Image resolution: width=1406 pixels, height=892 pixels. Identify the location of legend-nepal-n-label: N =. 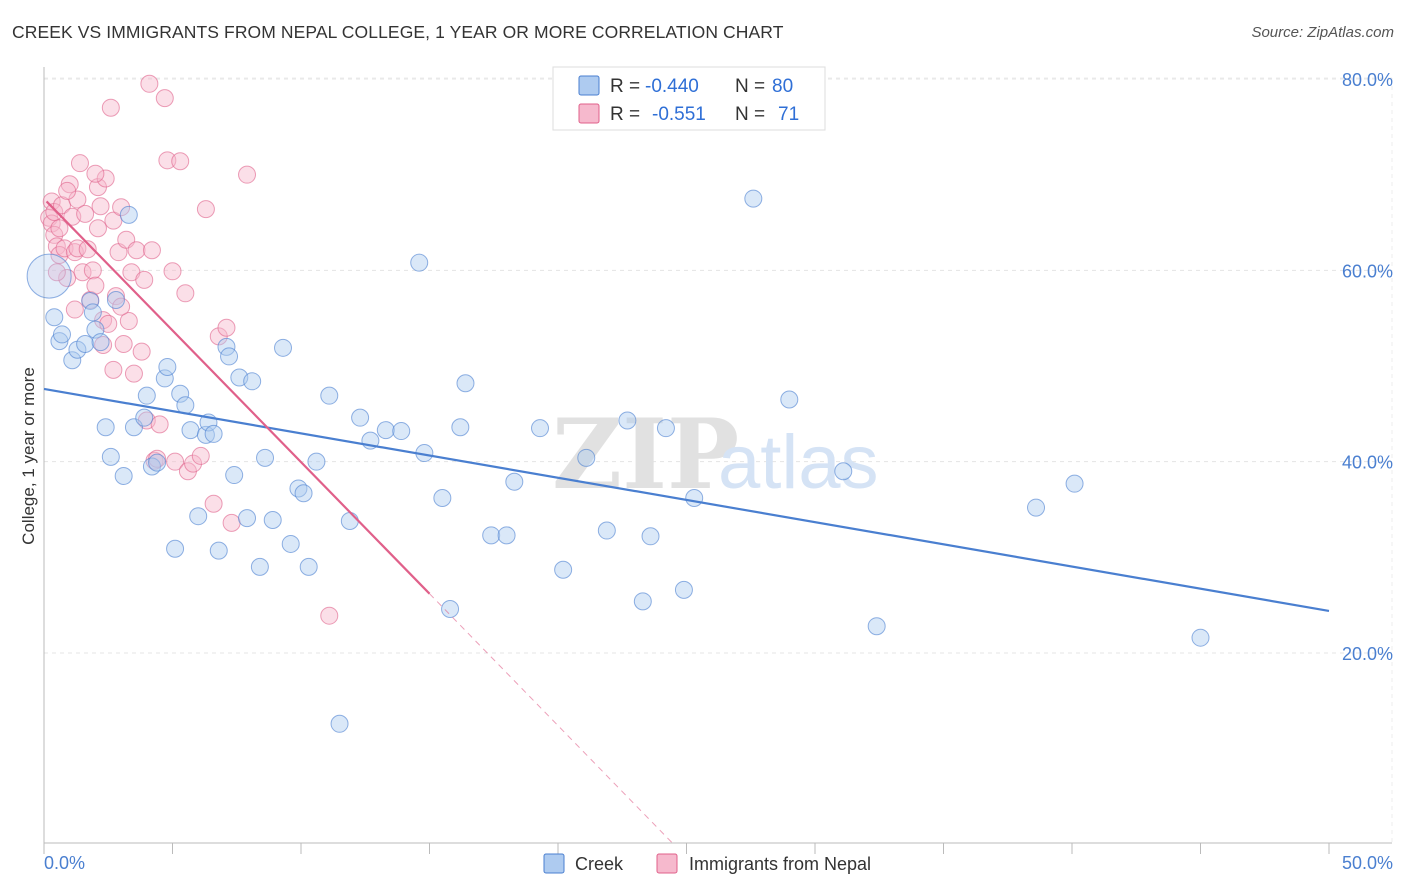
(750, 114).